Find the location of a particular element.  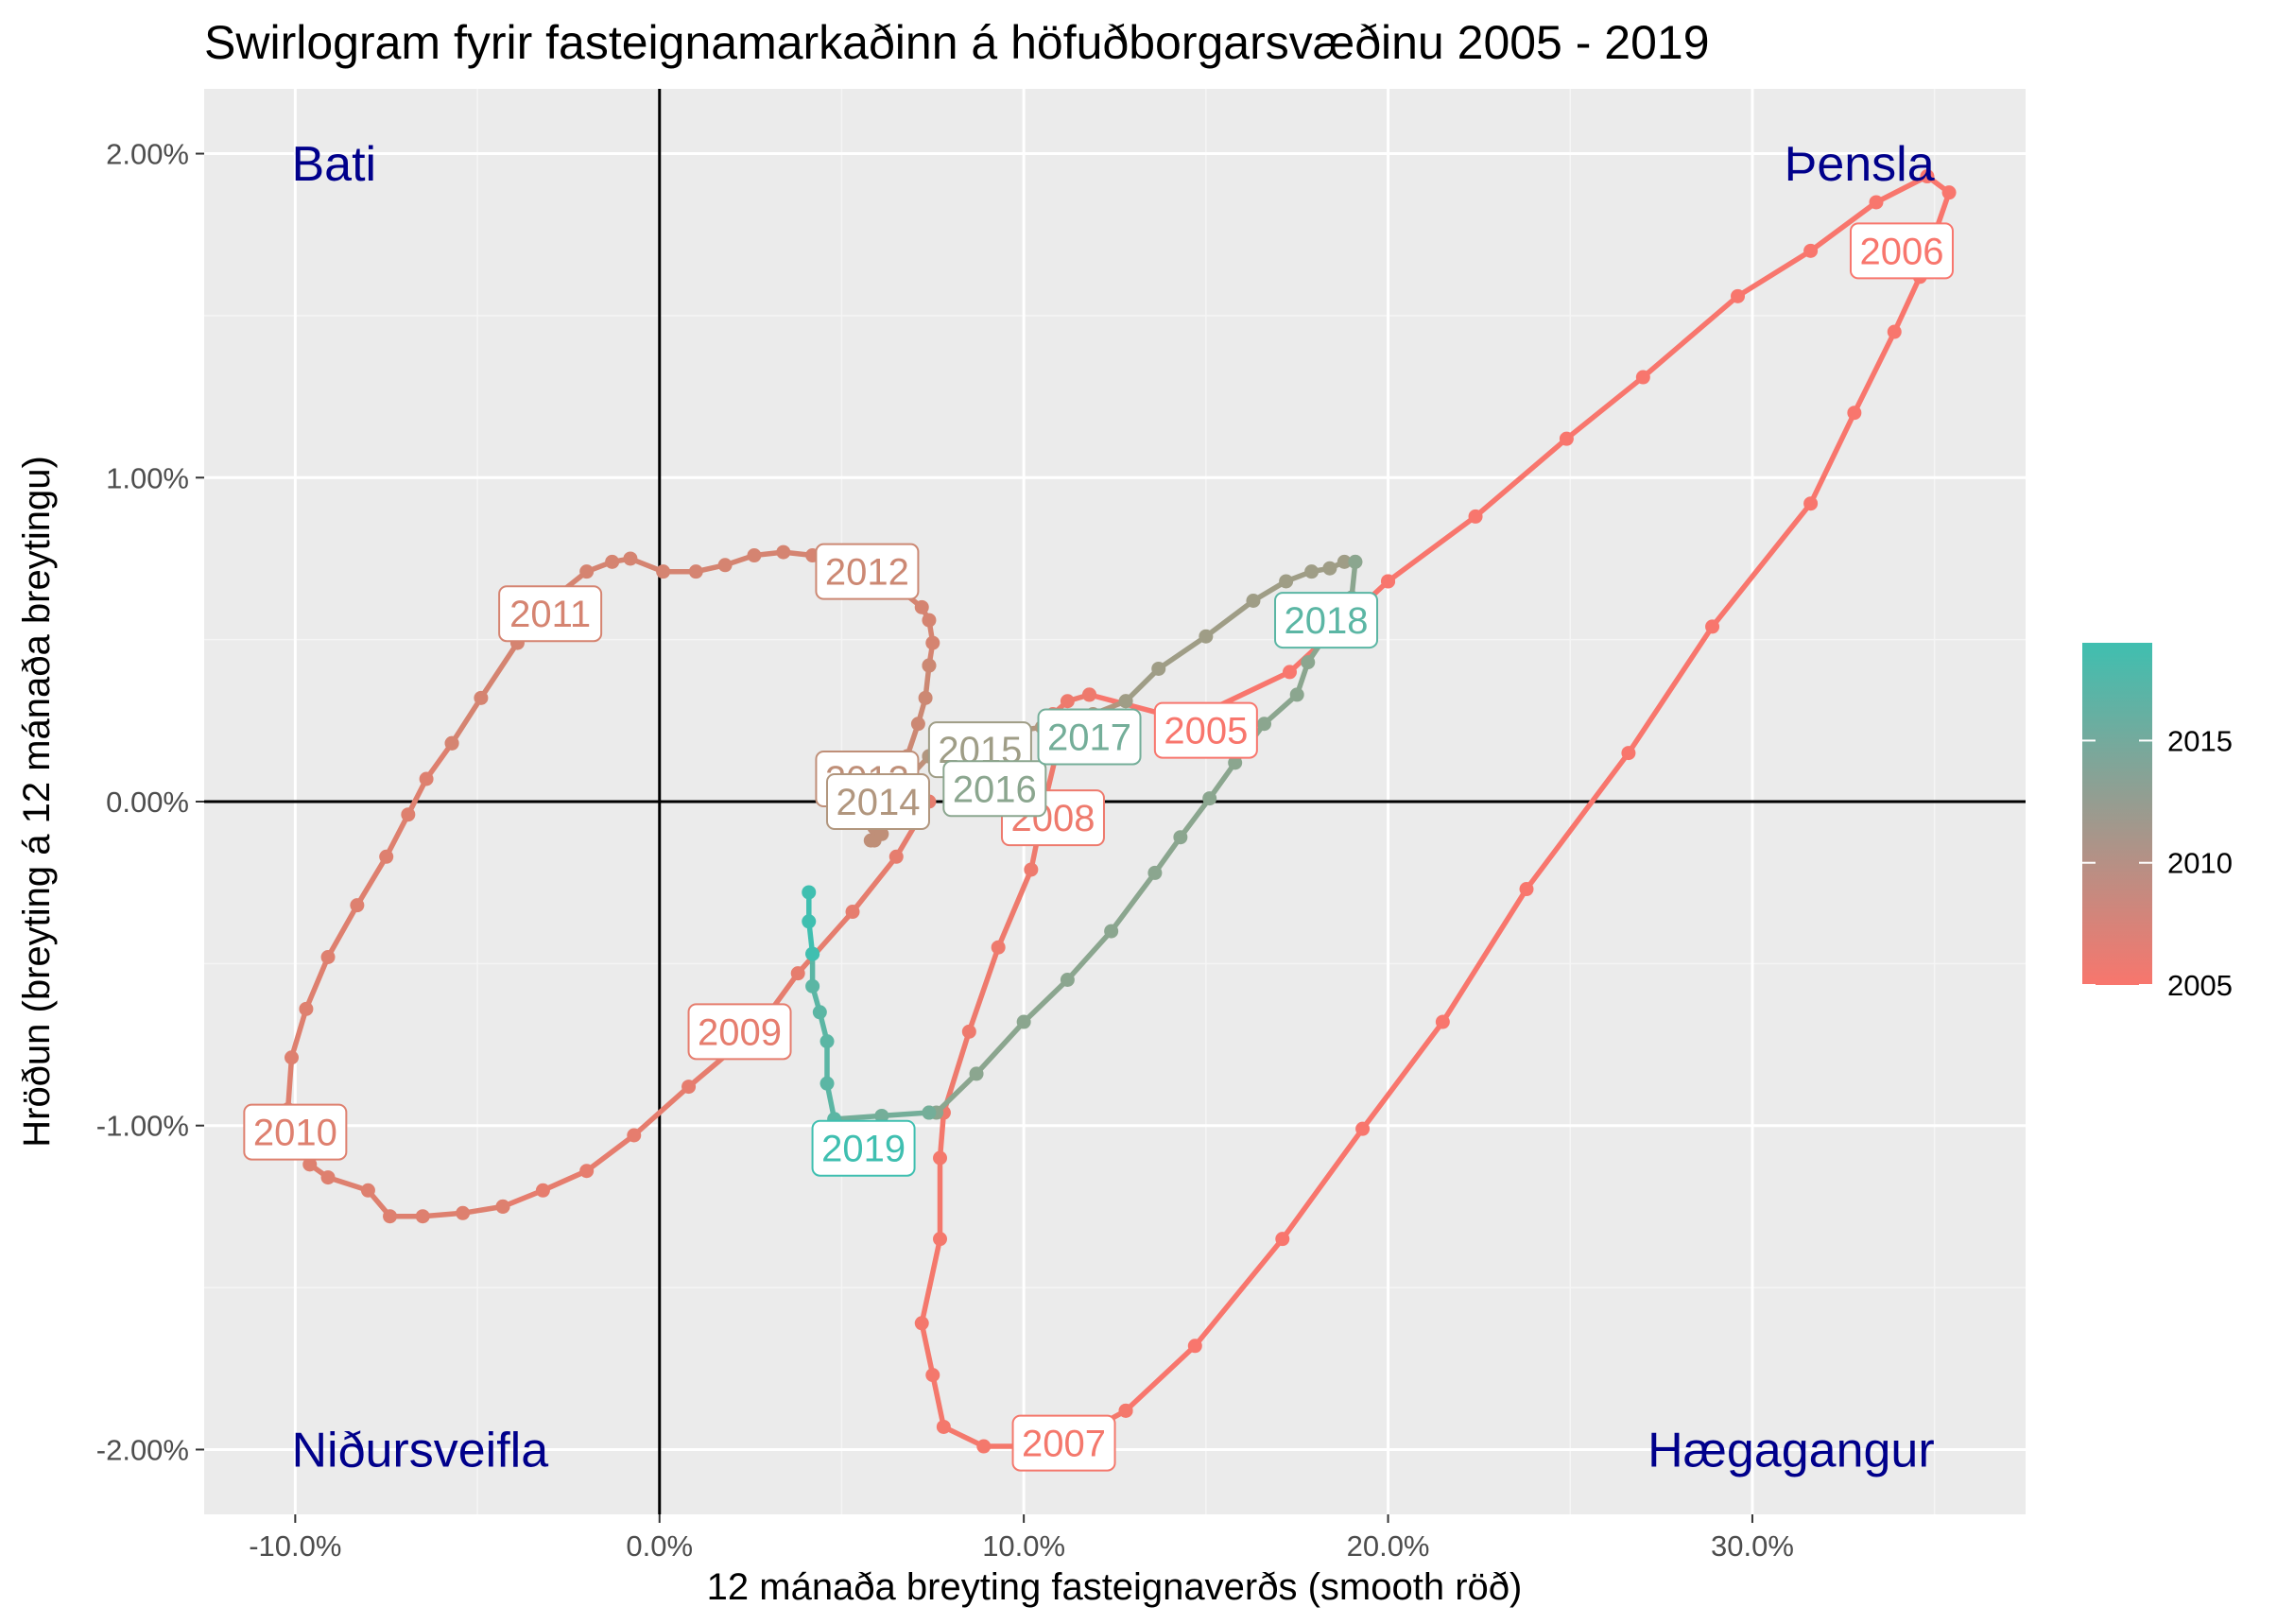

quadrant-label-0: Bati is located at coordinates (334, 164).